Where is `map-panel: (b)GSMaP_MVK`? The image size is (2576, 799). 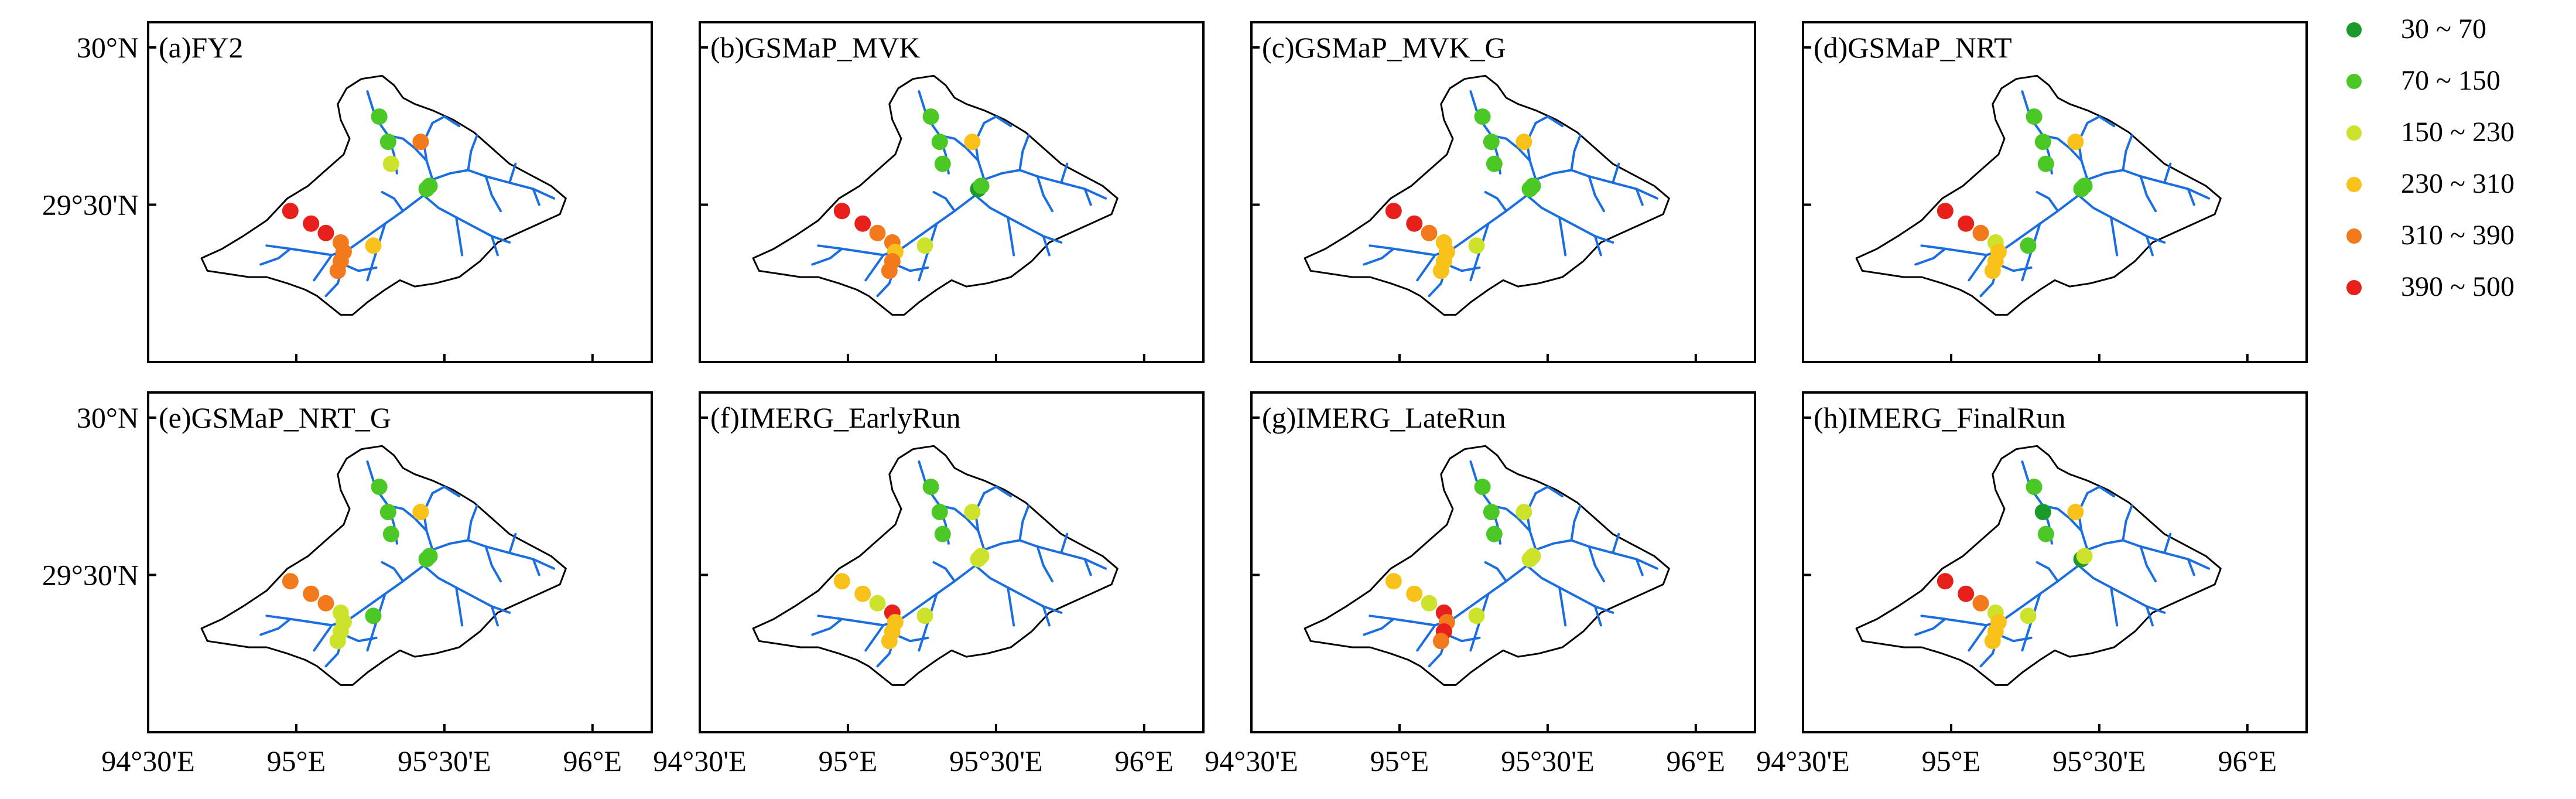 map-panel: (b)GSMaP_MVK is located at coordinates (952, 192).